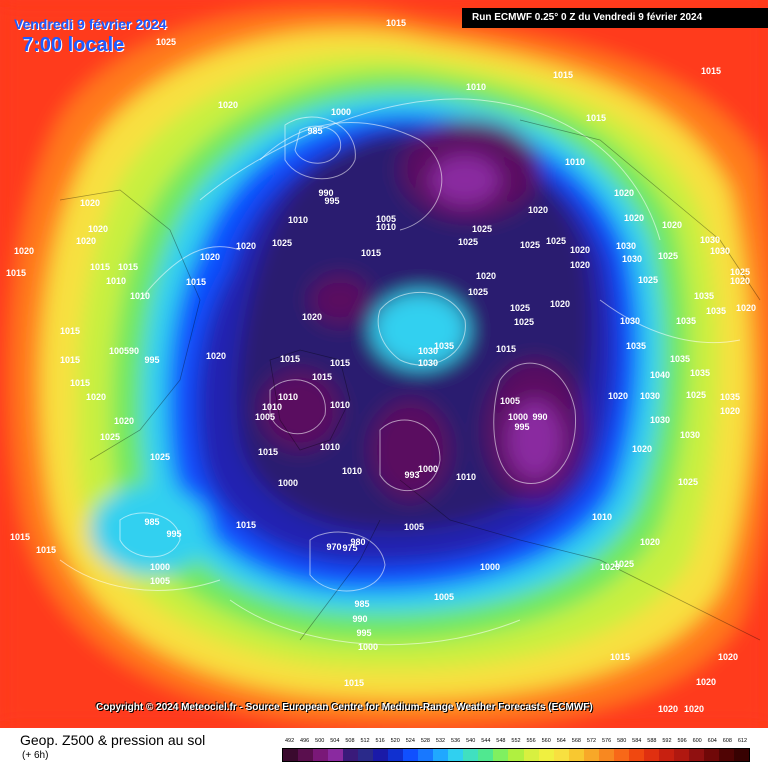 Image resolution: width=768 pixels, height=768 pixels. What do you see at coordinates (727, 741) in the screenshot?
I see `legend-label: 608` at bounding box center [727, 741].